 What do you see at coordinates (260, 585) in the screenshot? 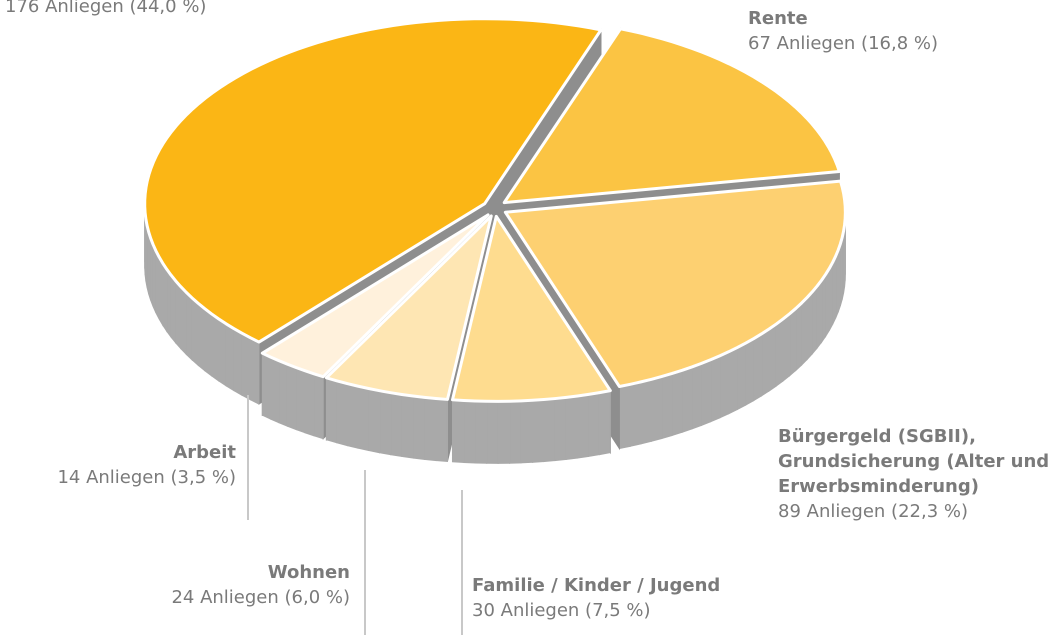
I see `slice-label: Wohnen 24 Anliegen (6,0 %)` at bounding box center [260, 585].